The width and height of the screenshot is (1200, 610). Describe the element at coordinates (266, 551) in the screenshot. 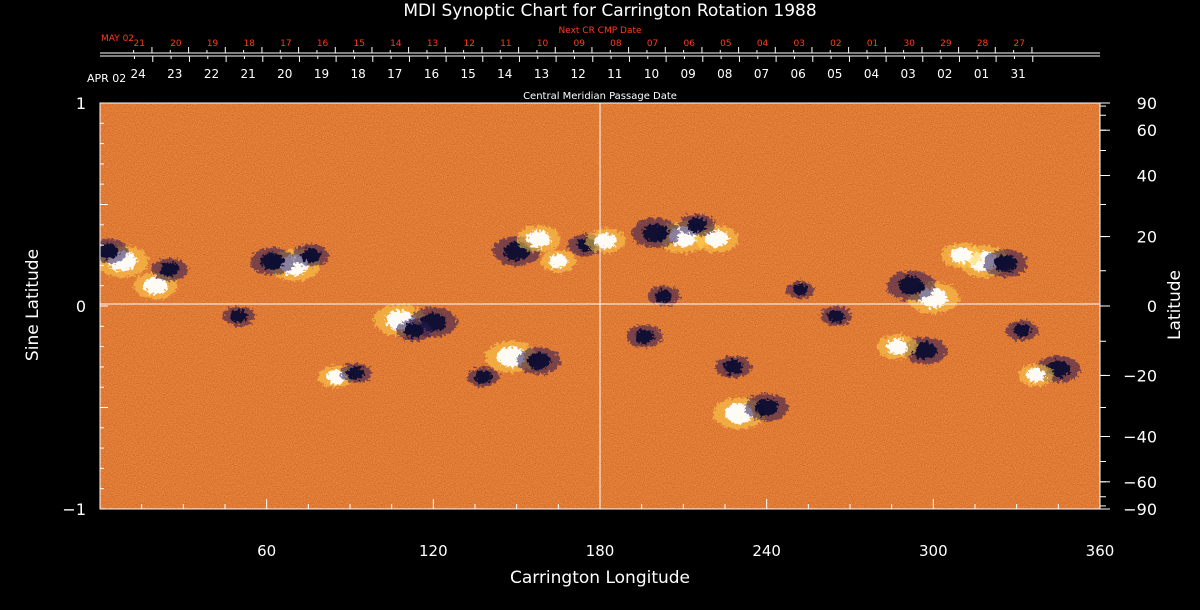

I see `x-tick-label: 60` at that location.